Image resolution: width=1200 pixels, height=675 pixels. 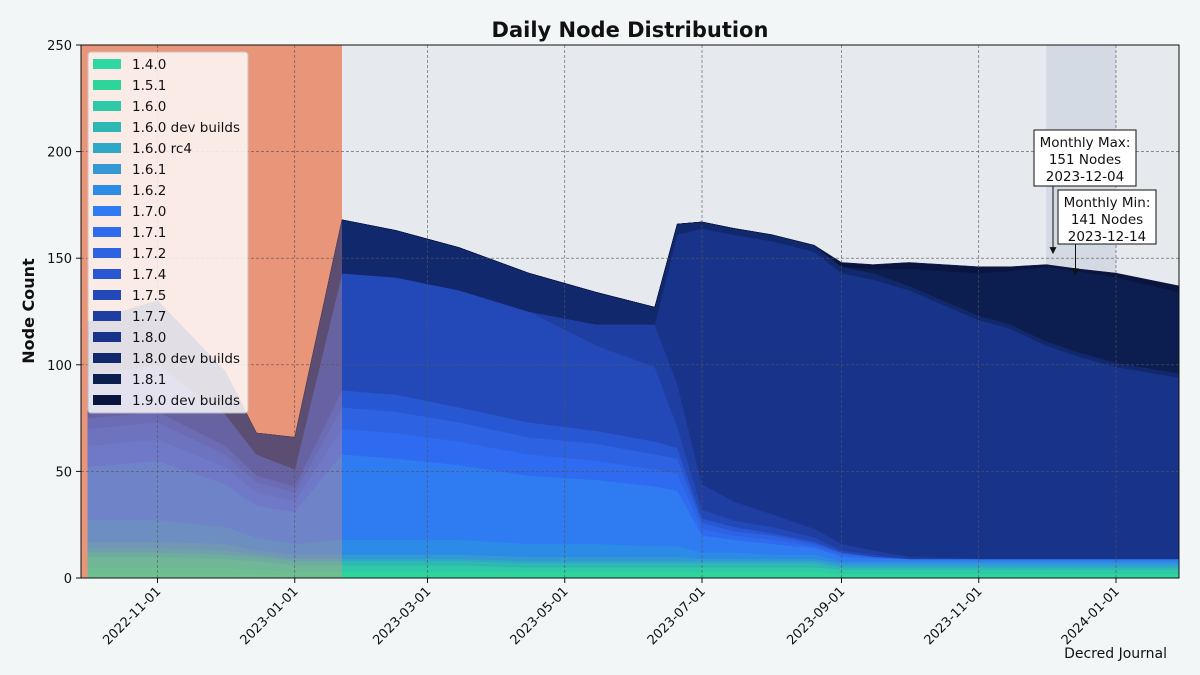 What do you see at coordinates (149, 212) in the screenshot?
I see `legend-label: 1.7.0` at bounding box center [149, 212].